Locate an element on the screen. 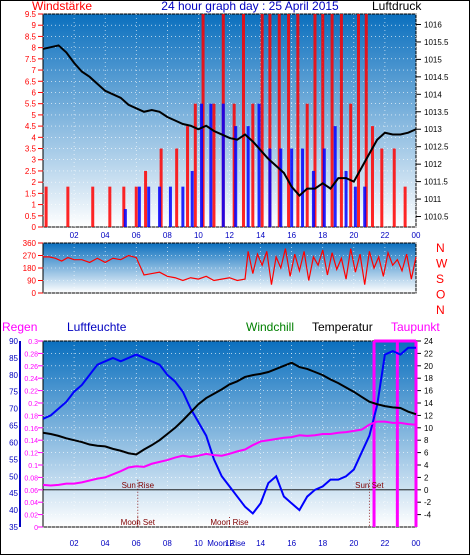 The width and height of the screenshot is (470, 560). y-tick-label-temperatur: 24 is located at coordinates (428, 341).